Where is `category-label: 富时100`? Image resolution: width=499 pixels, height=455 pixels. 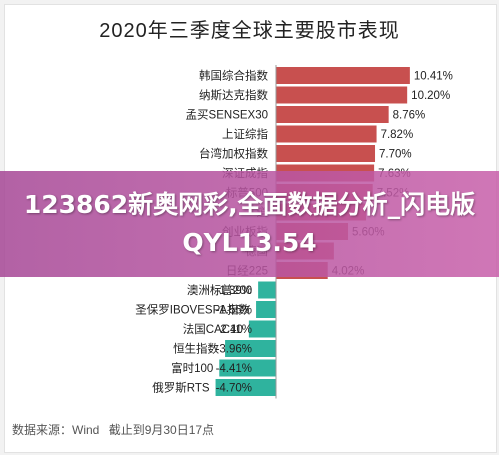
category-label: 富时100 is located at coordinates (192, 368).